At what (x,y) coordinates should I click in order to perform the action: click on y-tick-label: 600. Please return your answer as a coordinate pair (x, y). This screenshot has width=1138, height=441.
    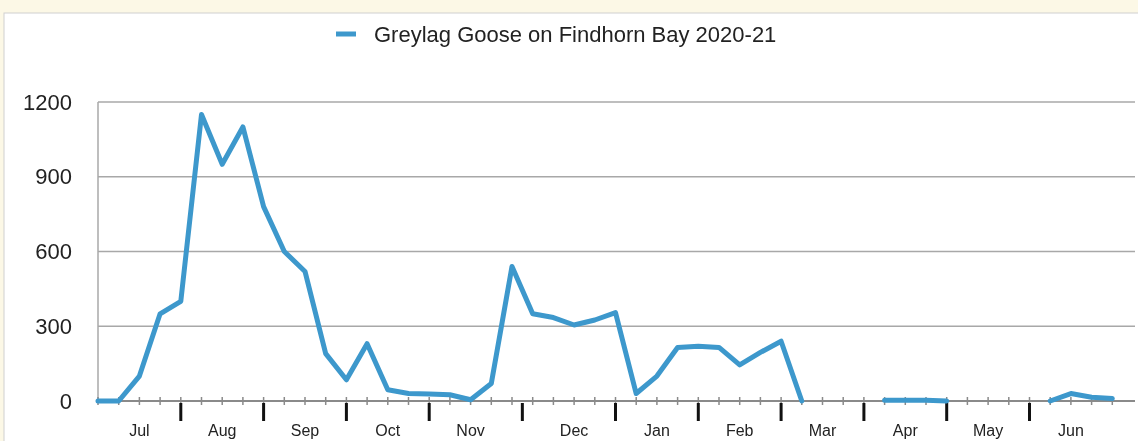
    Looking at the image, I should click on (53, 252).